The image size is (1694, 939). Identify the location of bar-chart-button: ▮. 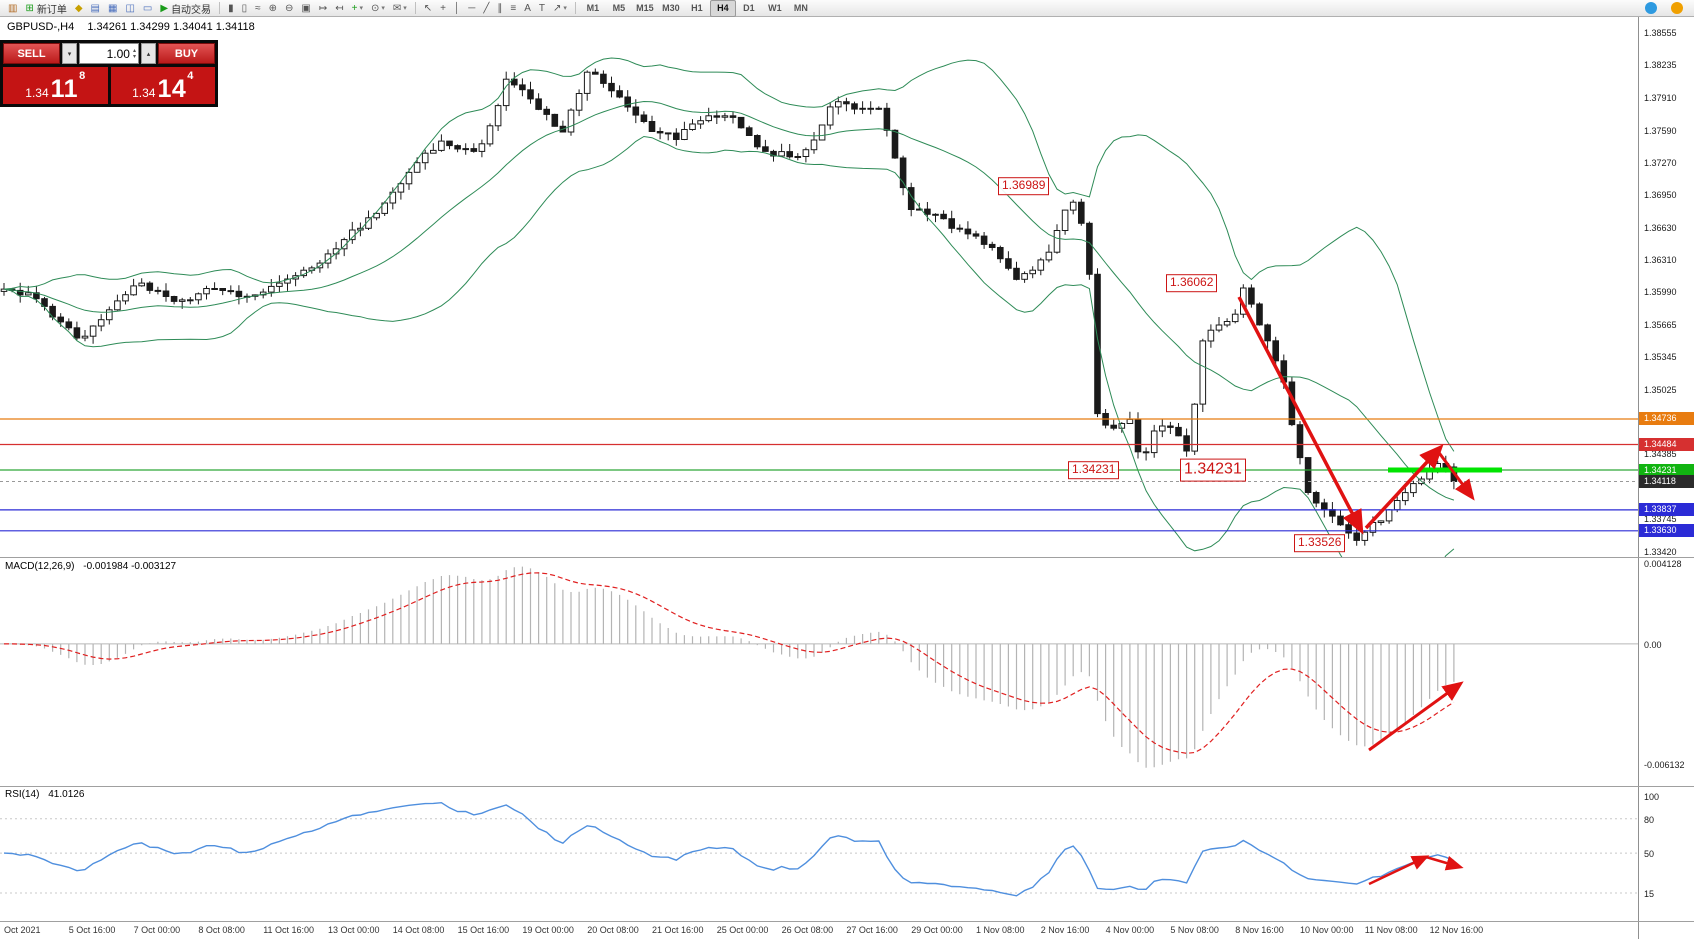
(231, 8).